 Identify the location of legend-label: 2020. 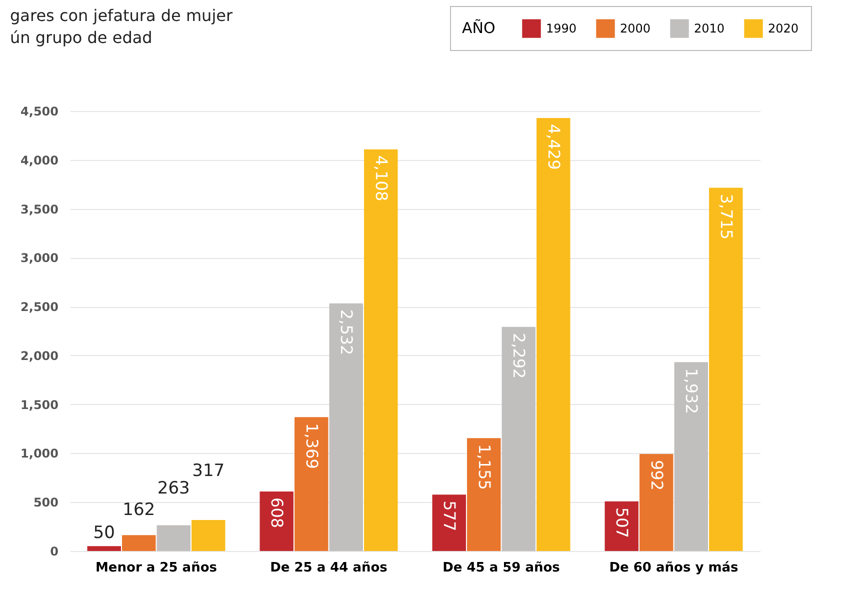
(783, 29).